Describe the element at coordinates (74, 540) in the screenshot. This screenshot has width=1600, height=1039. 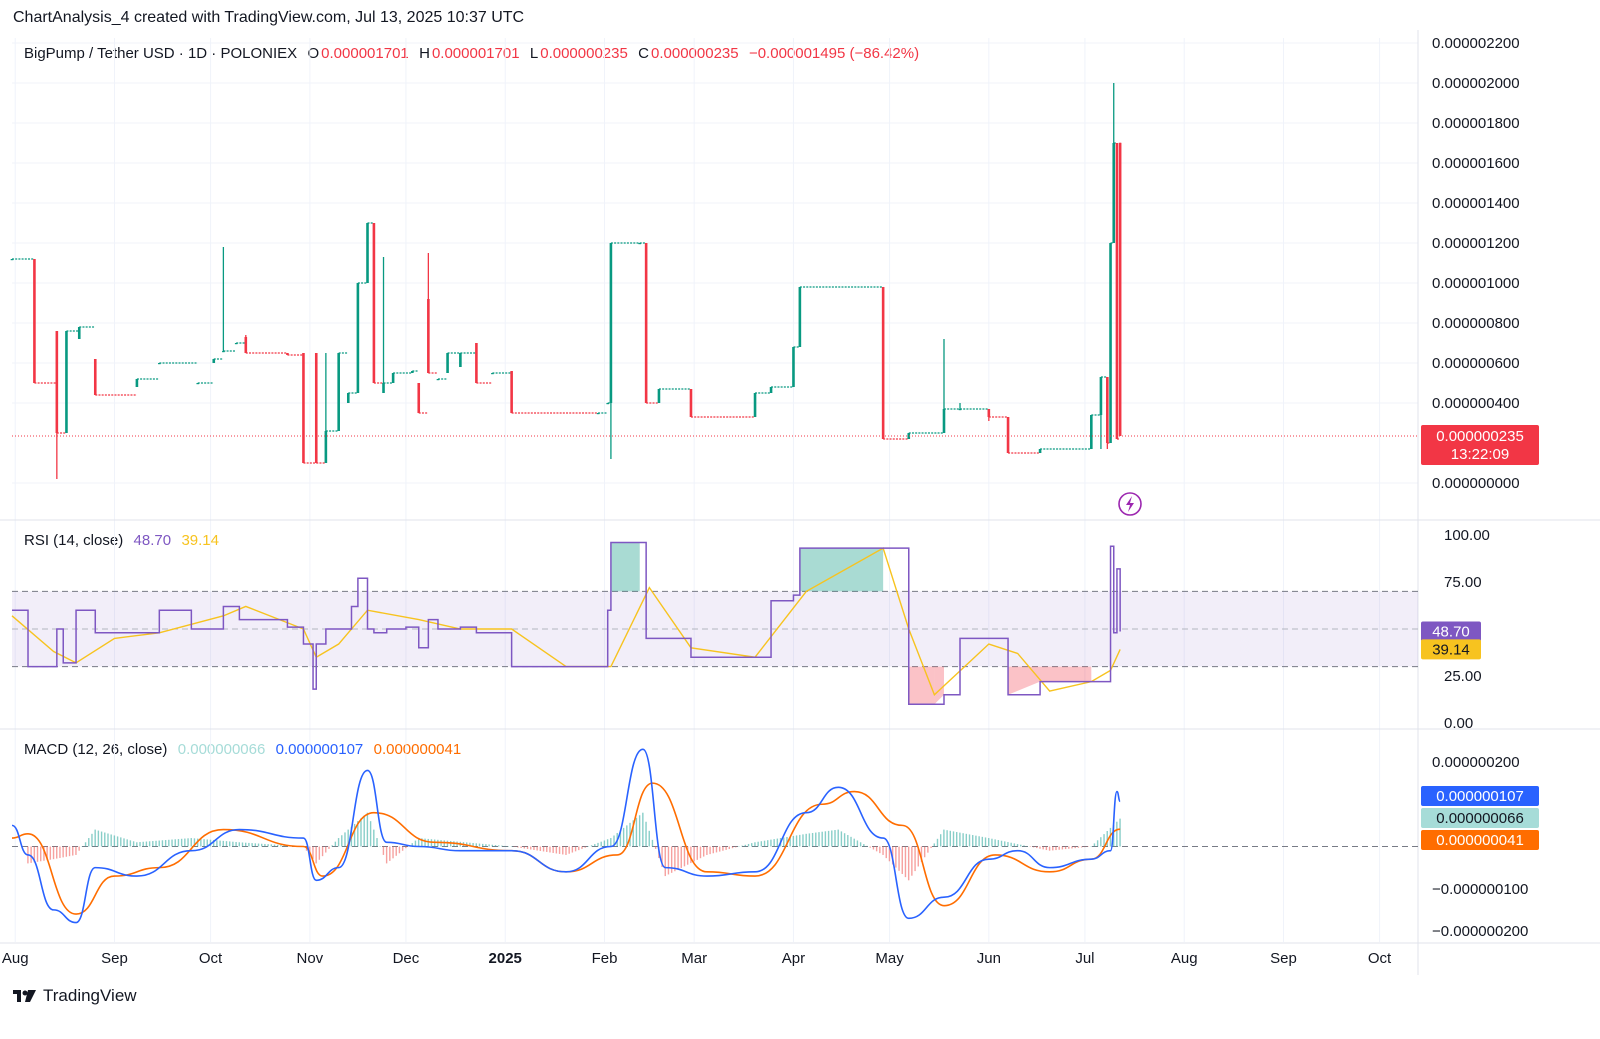
I see `rsi-title: RSI (14, close)` at that location.